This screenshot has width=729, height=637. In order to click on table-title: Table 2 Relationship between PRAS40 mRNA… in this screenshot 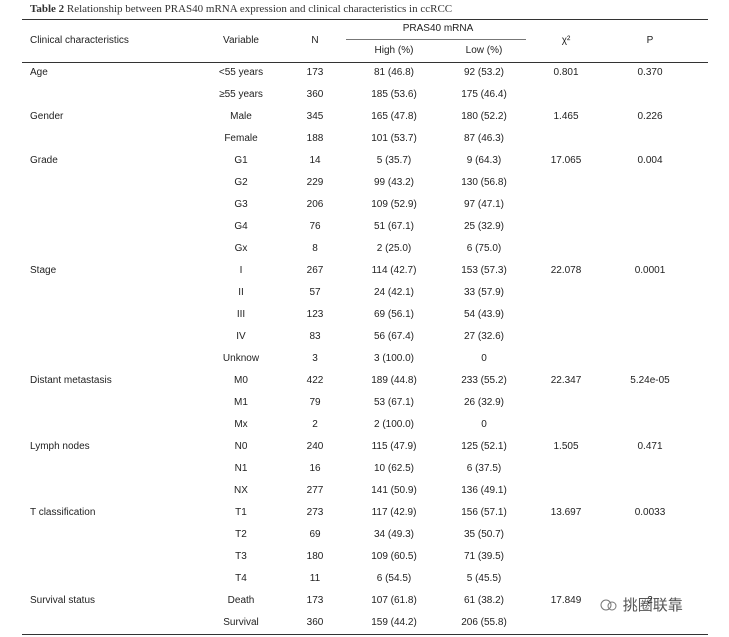, I will do `click(241, 9)`.